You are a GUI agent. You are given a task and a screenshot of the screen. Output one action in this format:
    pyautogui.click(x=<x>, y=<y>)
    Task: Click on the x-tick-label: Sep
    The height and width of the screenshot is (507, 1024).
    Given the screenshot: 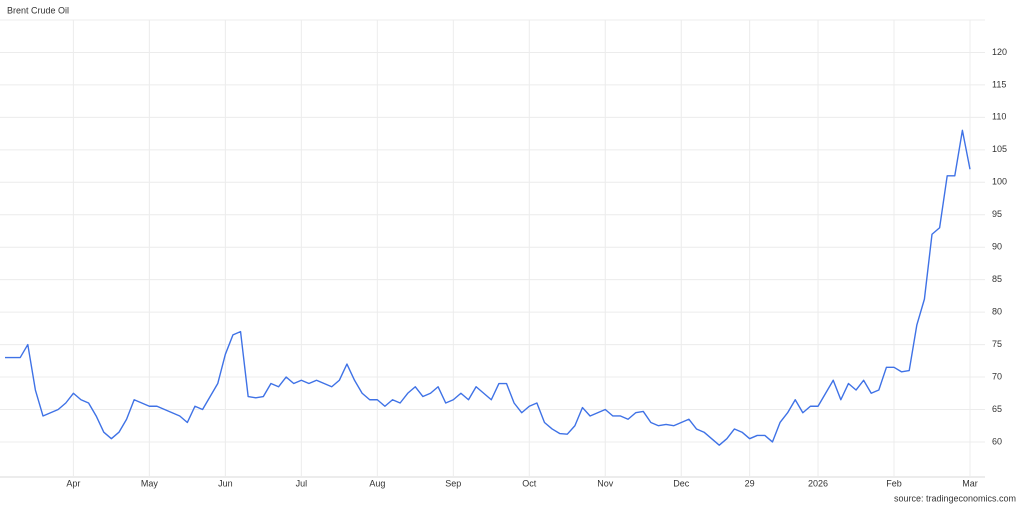 What is the action you would take?
    pyautogui.click(x=453, y=483)
    